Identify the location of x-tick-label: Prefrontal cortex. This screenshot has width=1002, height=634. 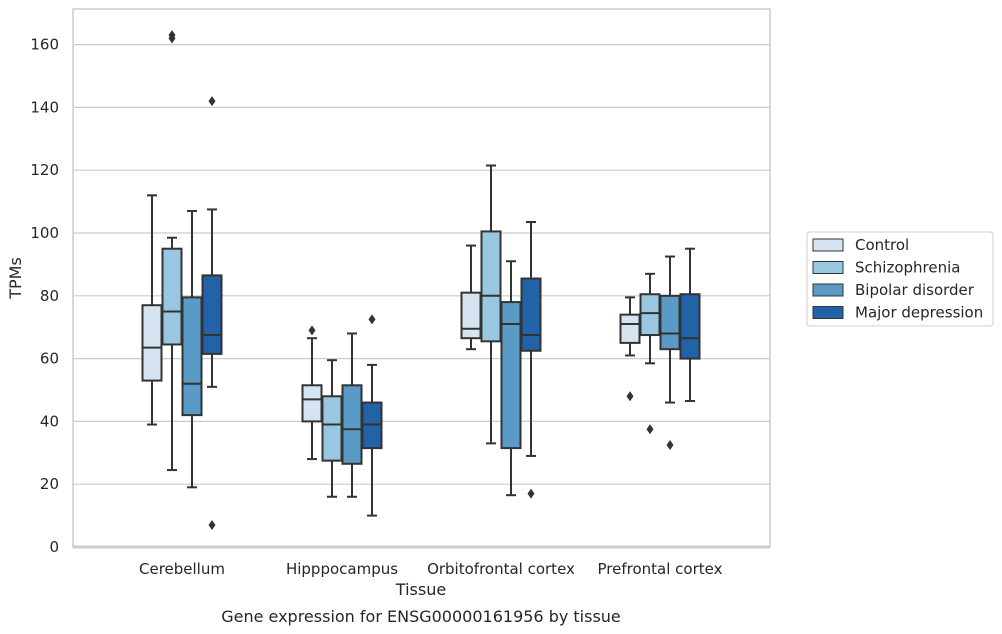
(660, 569).